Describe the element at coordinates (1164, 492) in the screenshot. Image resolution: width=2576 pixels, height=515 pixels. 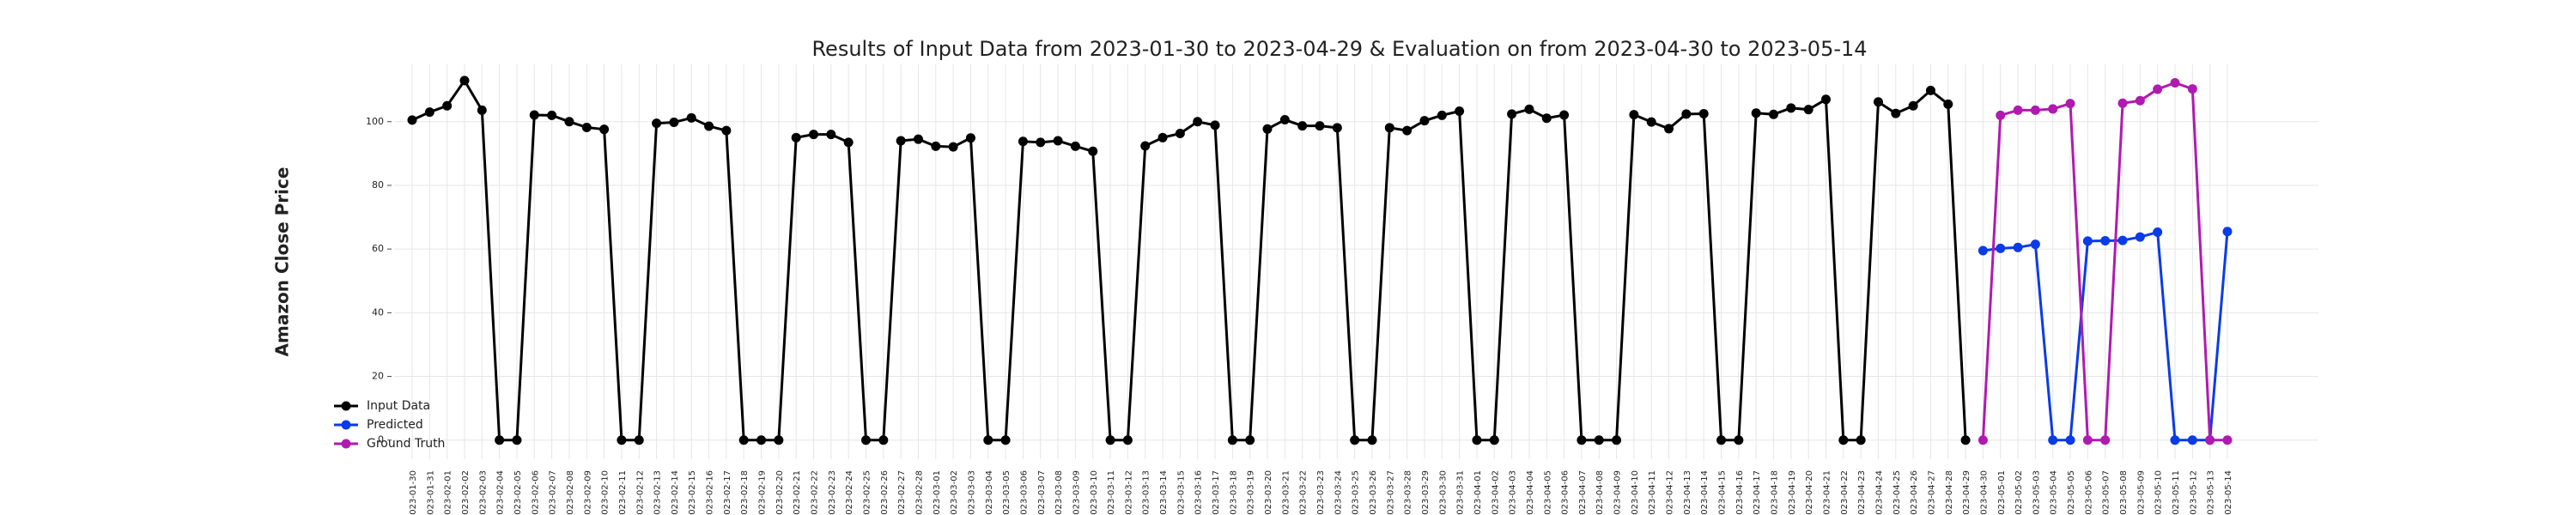
I see `x-tick-label: 2023-03-14` at that location.